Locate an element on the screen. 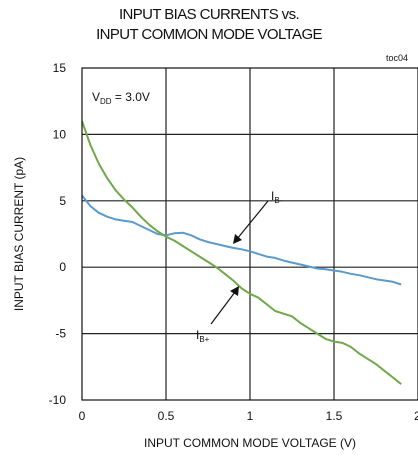  condition-sub: DD is located at coordinates (106, 101).